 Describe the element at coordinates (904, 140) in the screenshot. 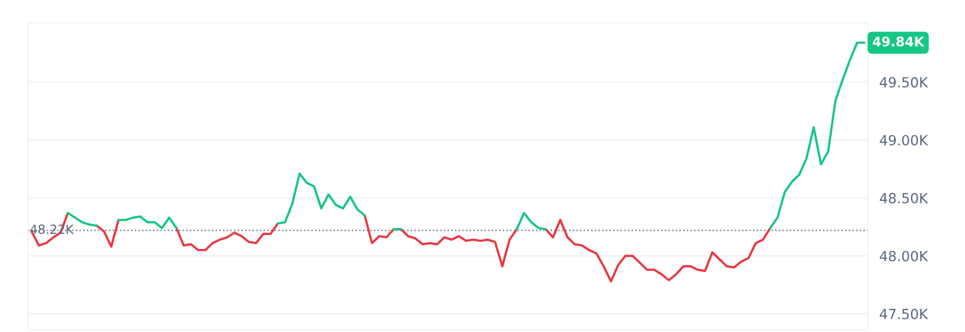

I see `y-tick-label: 49.00K` at that location.